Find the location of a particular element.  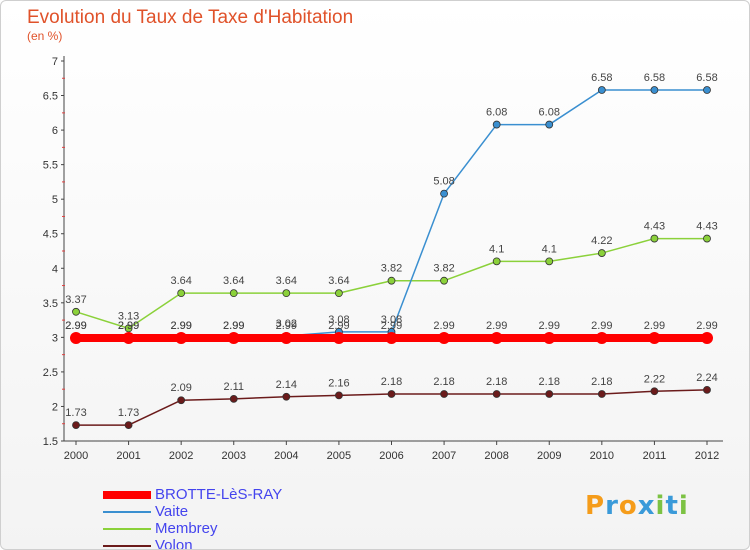

logo-letter: o is located at coordinates (628, 506).